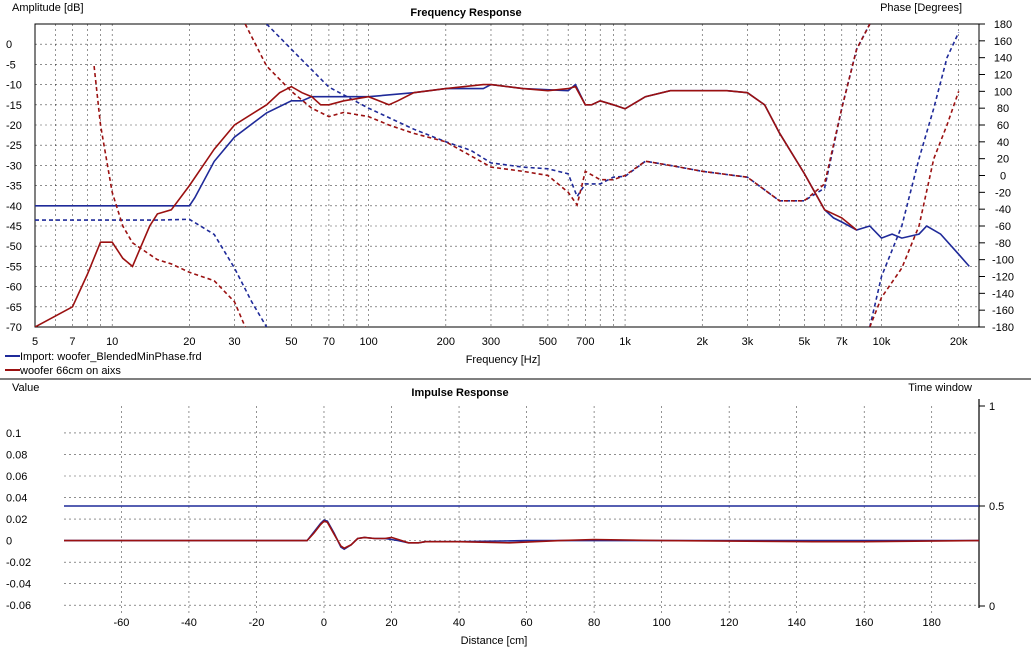  What do you see at coordinates (1003, 59) in the screenshot?
I see `fr-y2tick-label: 140` at bounding box center [1003, 59].